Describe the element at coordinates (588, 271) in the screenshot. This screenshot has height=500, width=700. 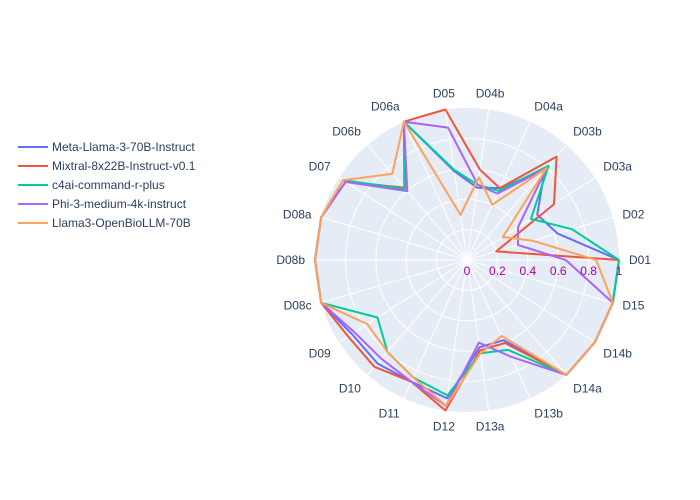
I see `radial-tick-label: 0.8` at that location.